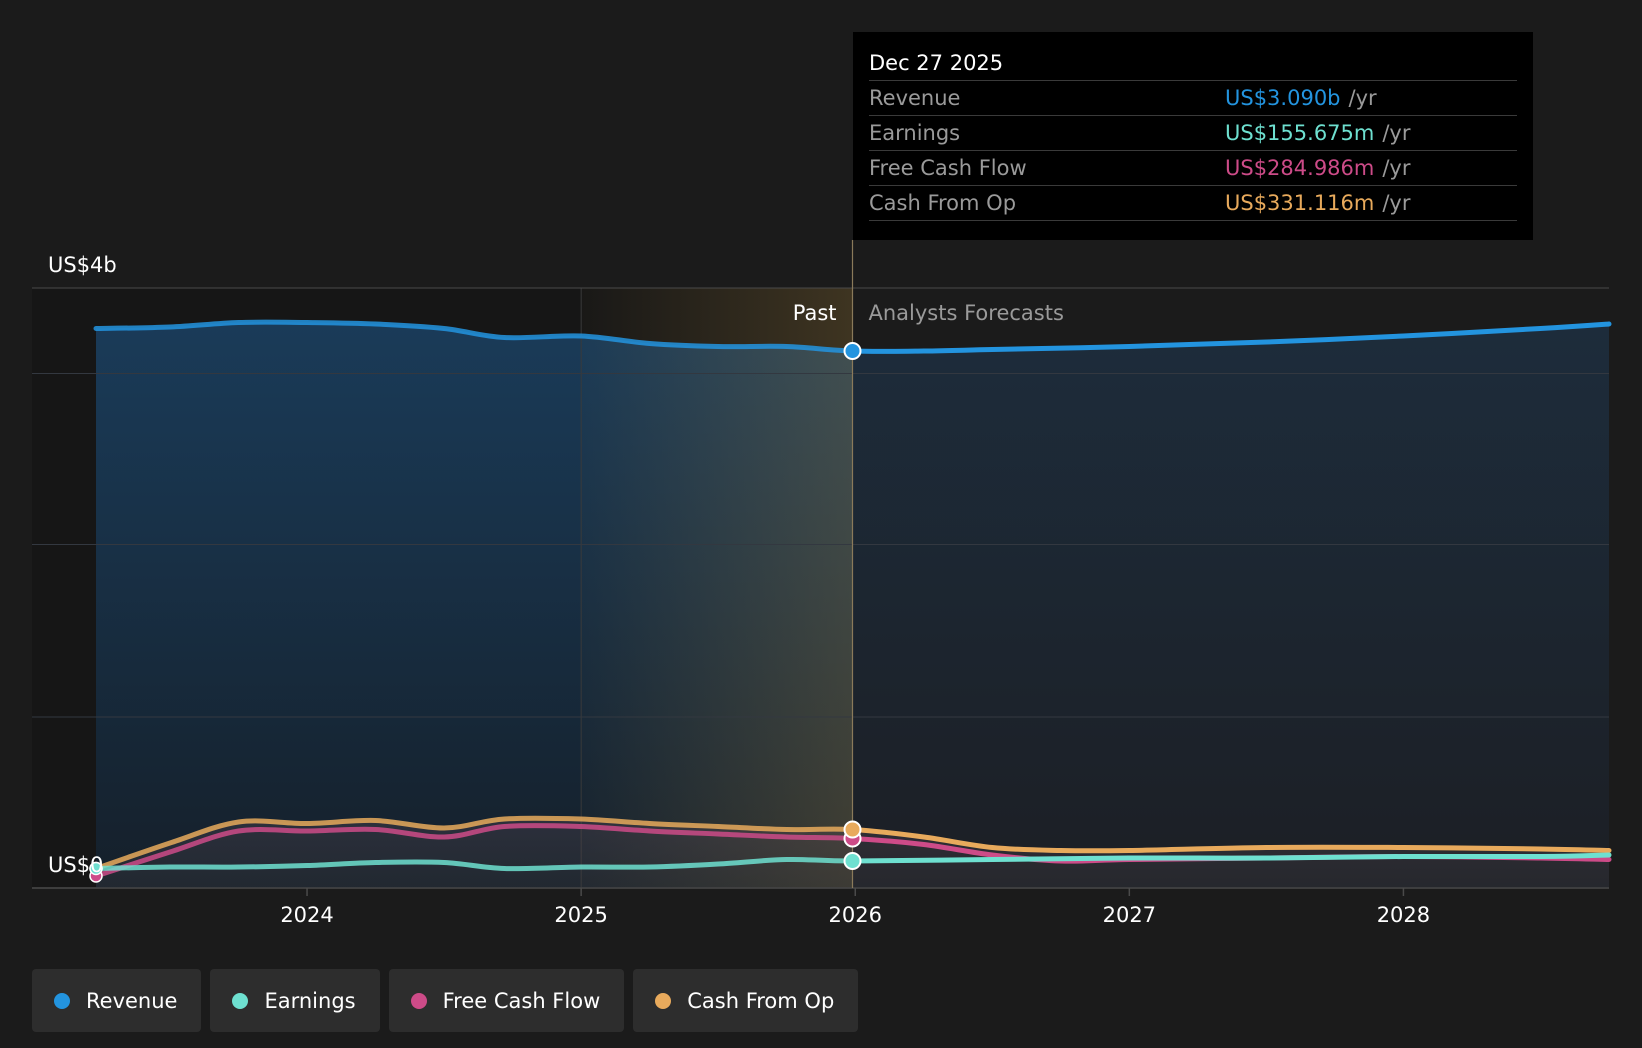 The height and width of the screenshot is (1048, 1642). What do you see at coordinates (761, 1000) in the screenshot?
I see `legend-label: Cash From Op` at bounding box center [761, 1000].